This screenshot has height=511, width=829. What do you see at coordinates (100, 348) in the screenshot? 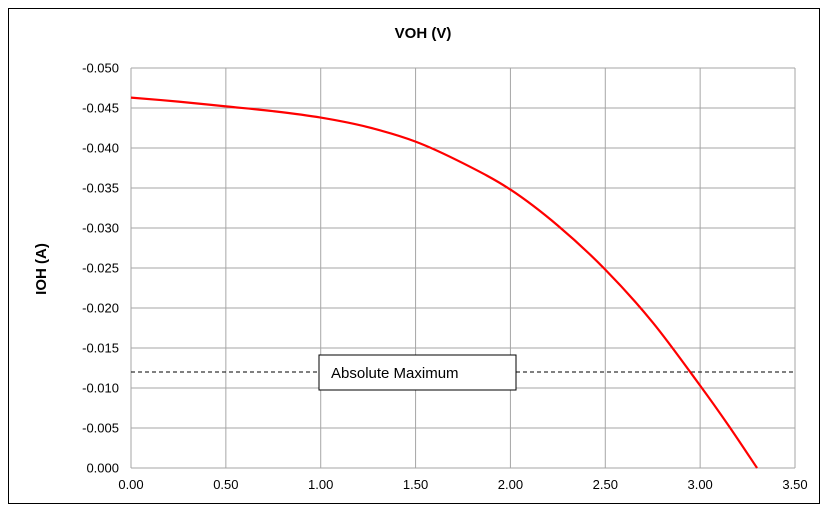
I see `y-tick-label: -0.015` at bounding box center [100, 348].